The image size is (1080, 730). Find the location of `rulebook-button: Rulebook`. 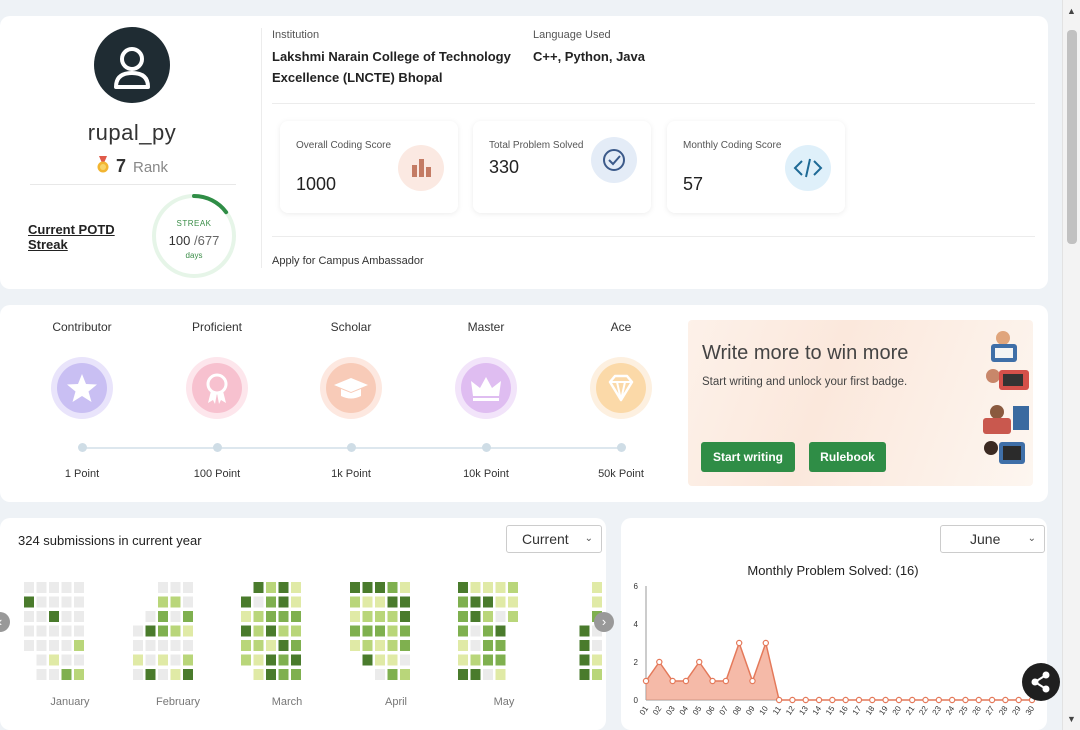

rulebook-button: Rulebook is located at coordinates (847, 457).